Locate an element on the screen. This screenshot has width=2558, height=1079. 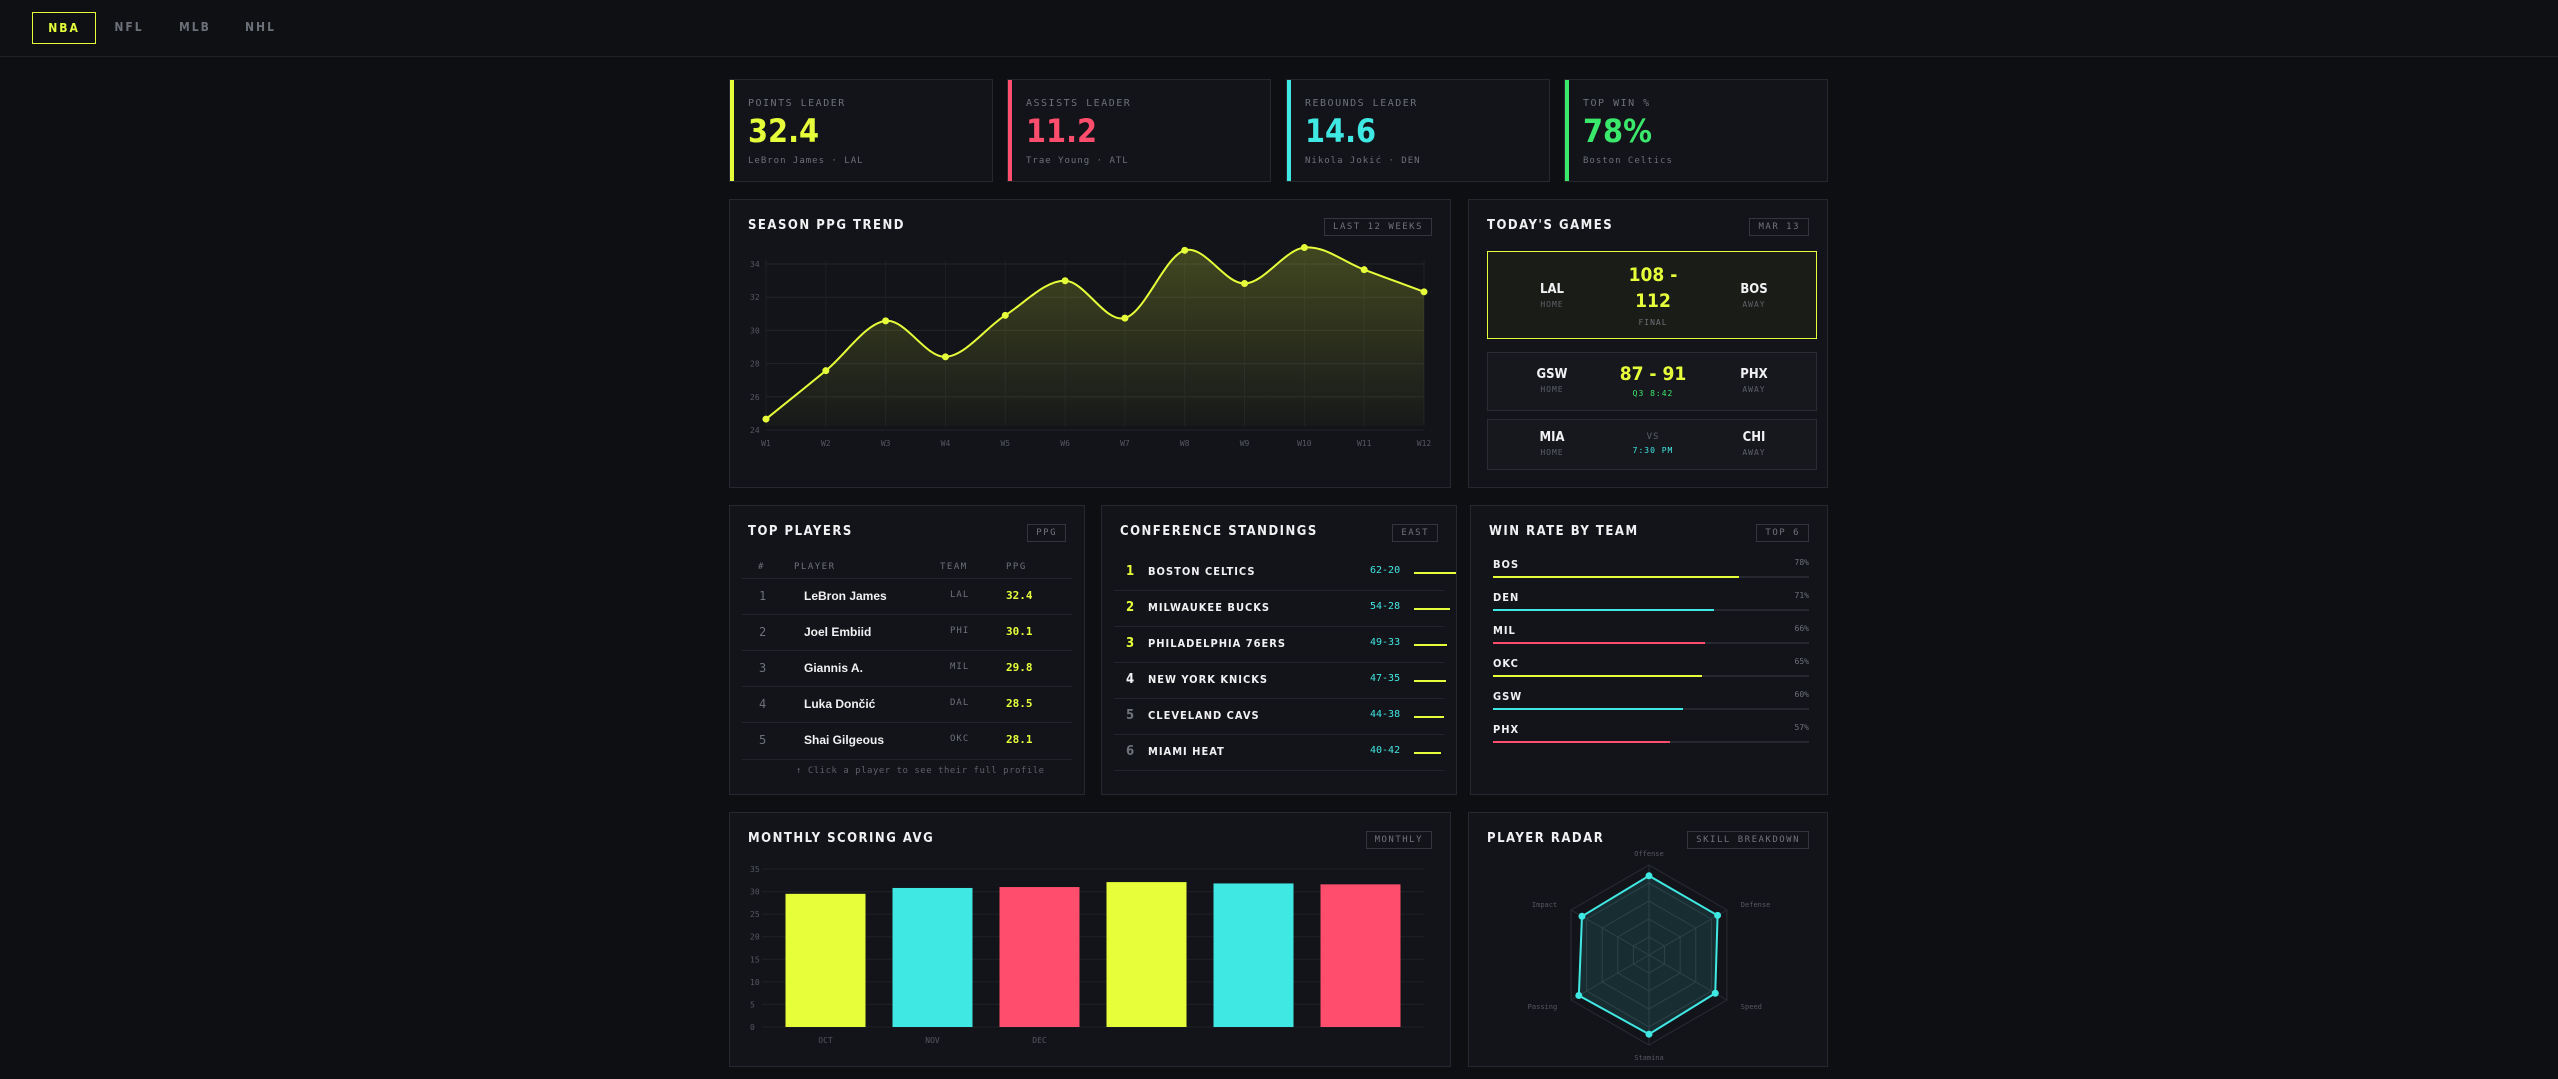
standing-record: 44-38 is located at coordinates (1385, 714).